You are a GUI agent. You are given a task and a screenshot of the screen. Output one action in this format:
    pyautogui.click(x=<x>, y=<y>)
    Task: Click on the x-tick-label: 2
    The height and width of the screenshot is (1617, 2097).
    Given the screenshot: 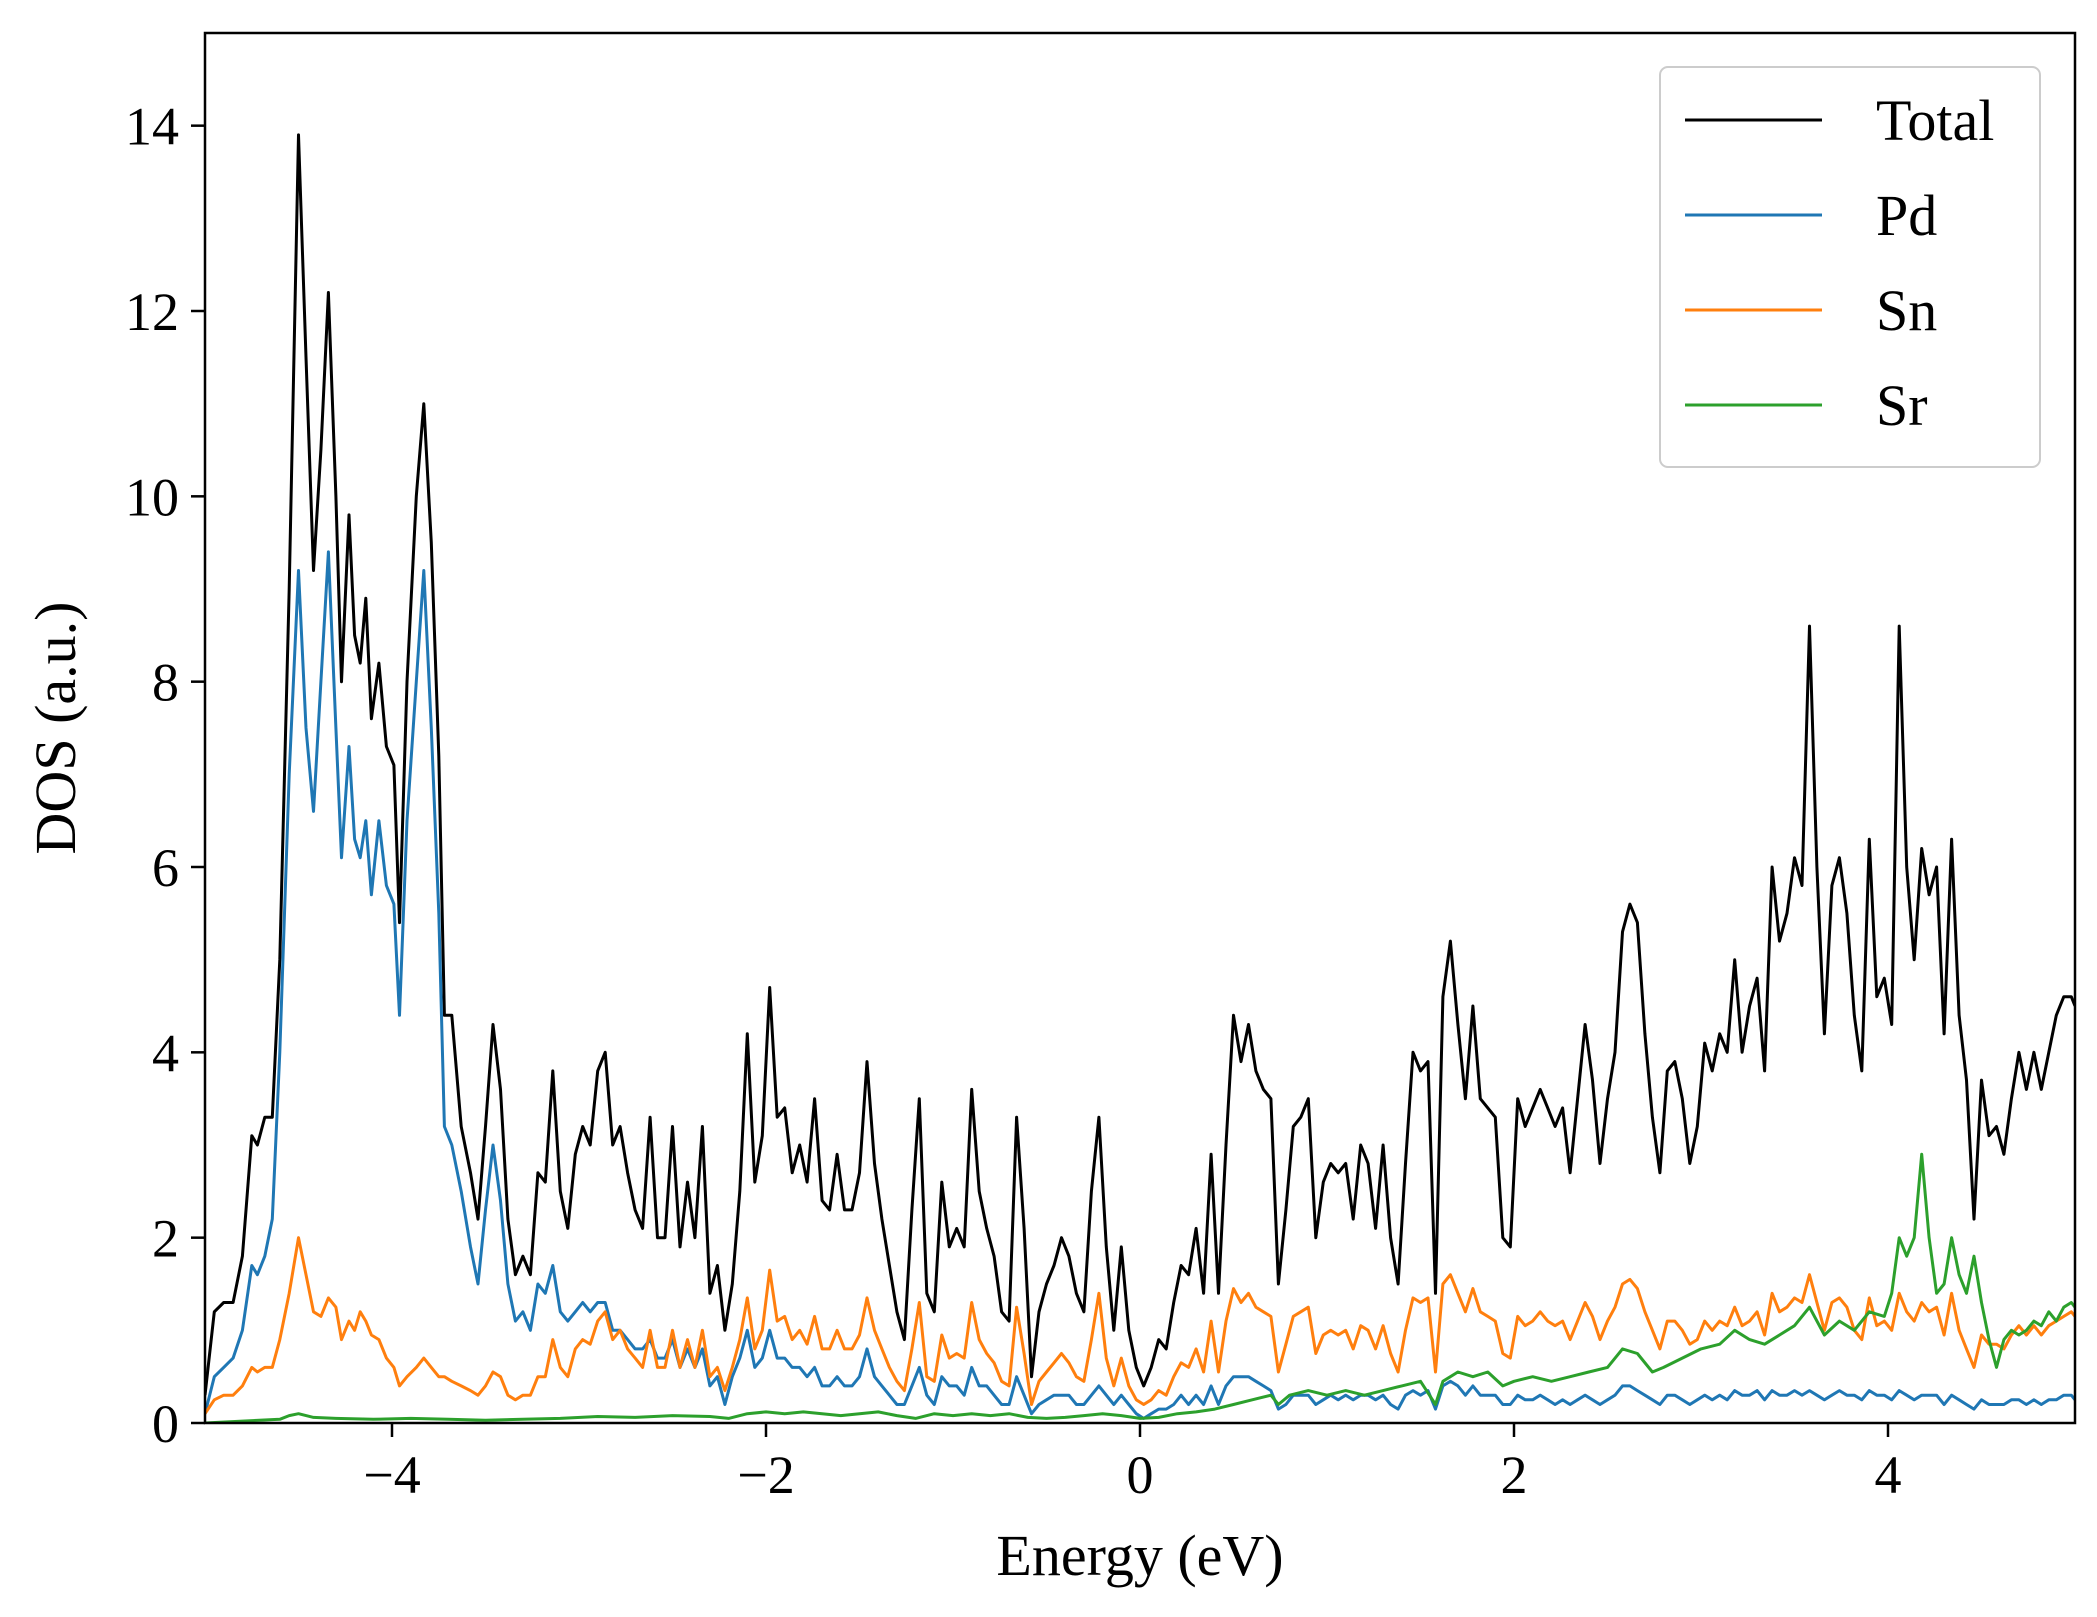 What is the action you would take?
    pyautogui.click(x=1514, y=1475)
    